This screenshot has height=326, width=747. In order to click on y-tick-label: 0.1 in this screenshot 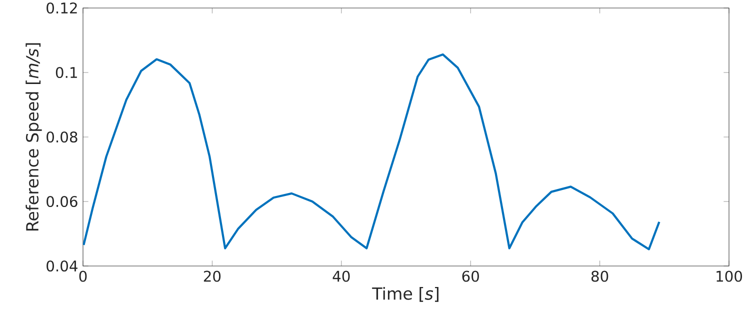, I will do `click(66, 72)`.